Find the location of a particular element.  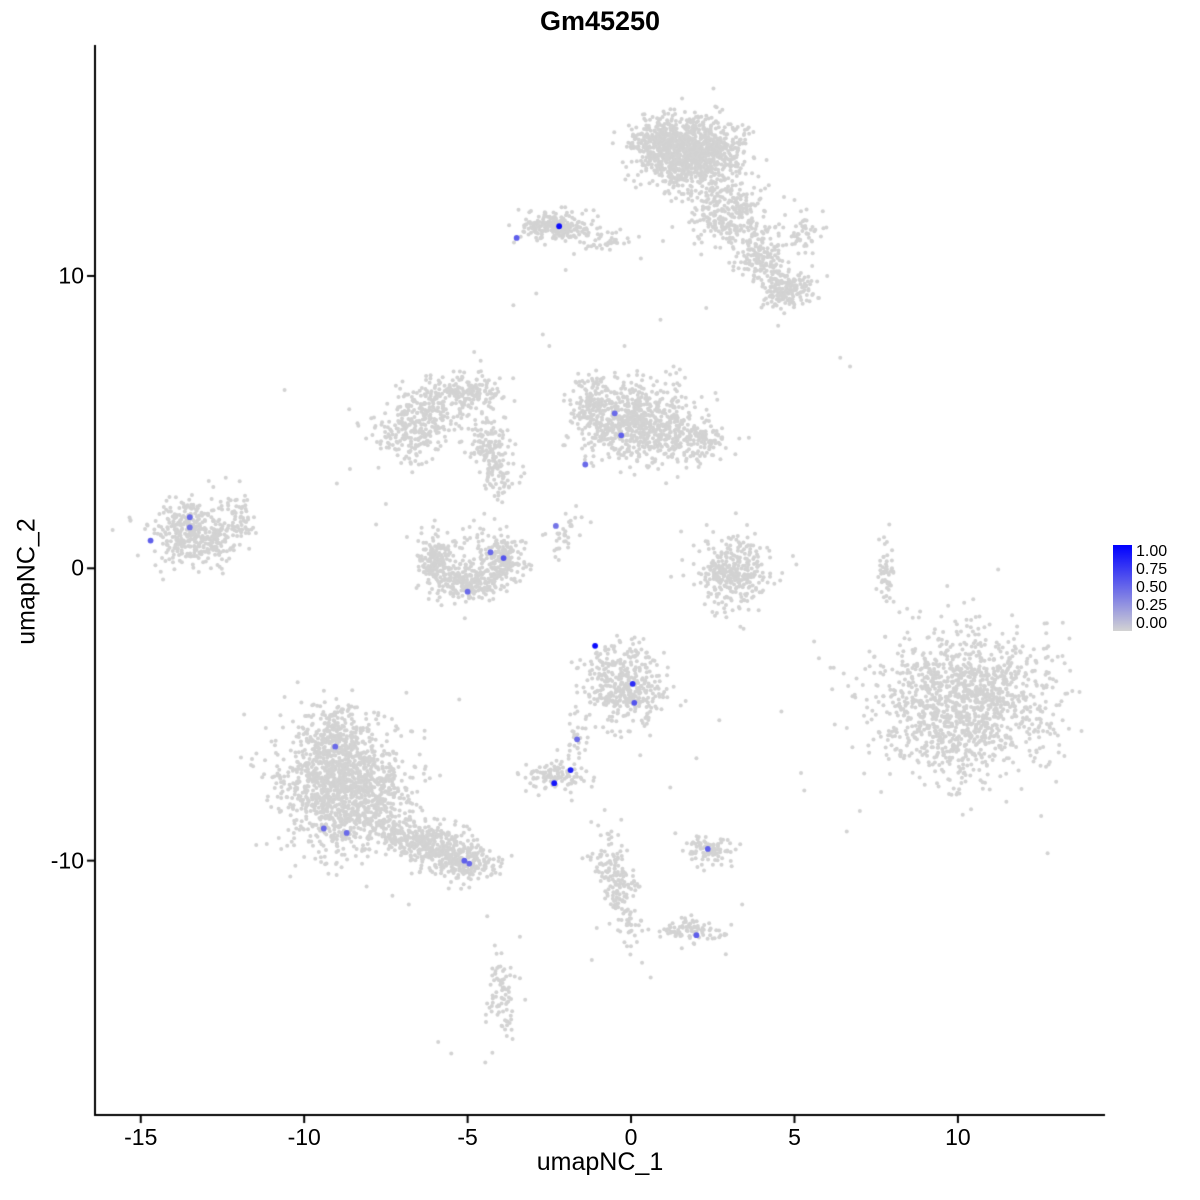

x-tick-label: 5 is located at coordinates (794, 1137).